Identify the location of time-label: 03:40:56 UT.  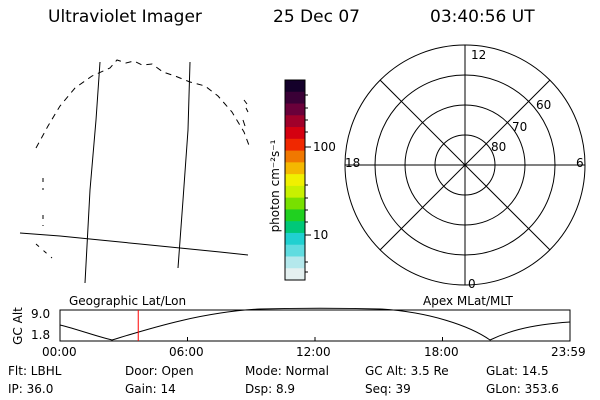
(482, 17).